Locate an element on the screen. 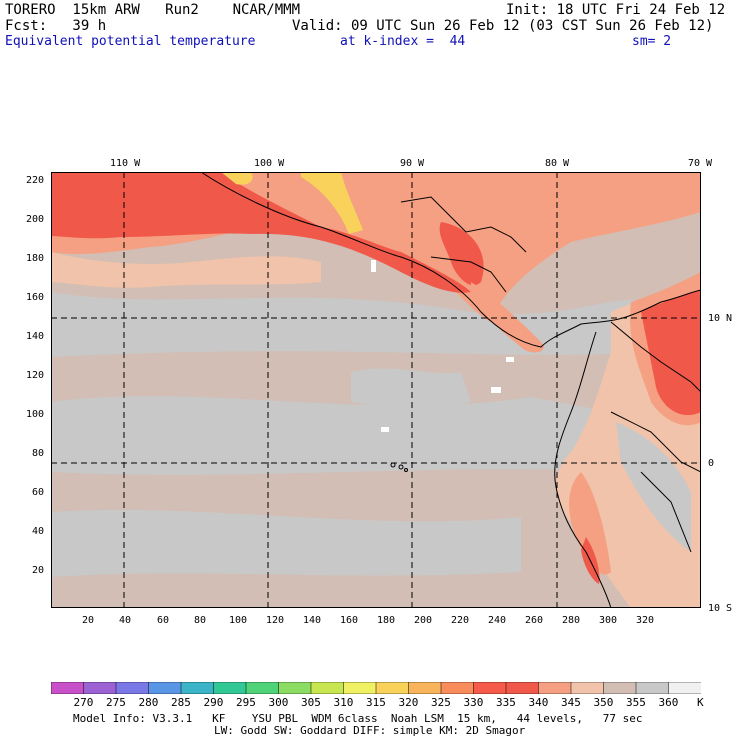  gray-band-north is located at coordinates (351, 324).